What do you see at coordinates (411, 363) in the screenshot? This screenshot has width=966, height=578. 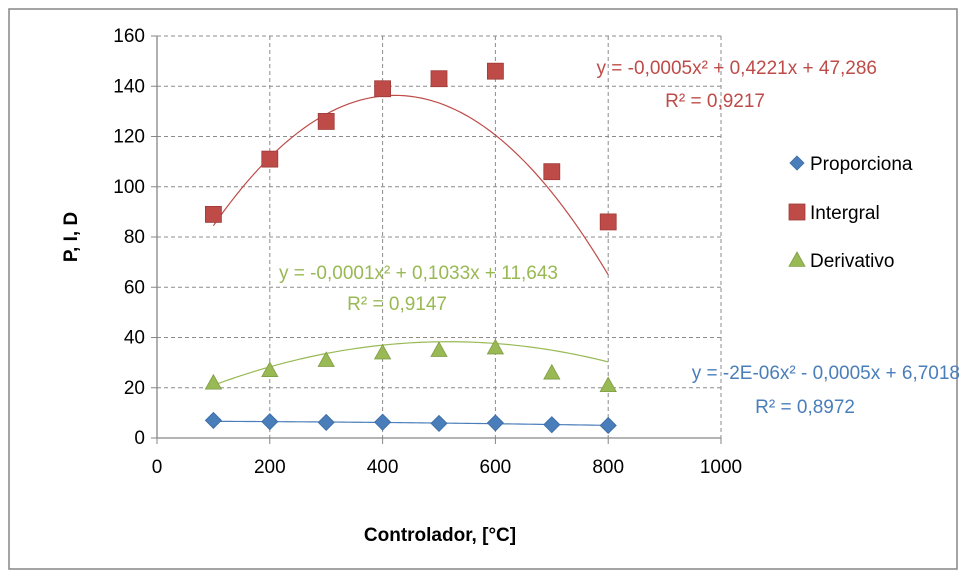 I see `trendline-derivativo` at bounding box center [411, 363].